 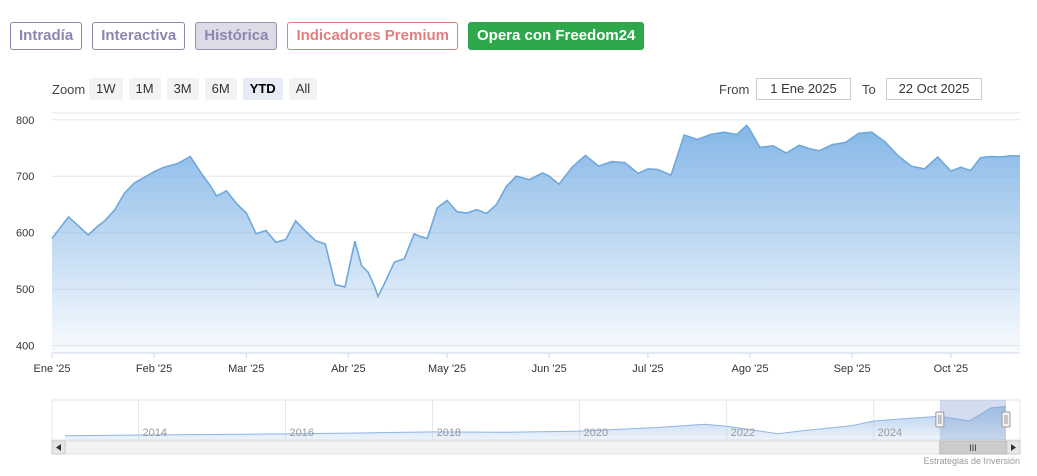 What do you see at coordinates (556, 36) in the screenshot?
I see `opera-freedom24-button: Opera con Freedom24` at bounding box center [556, 36].